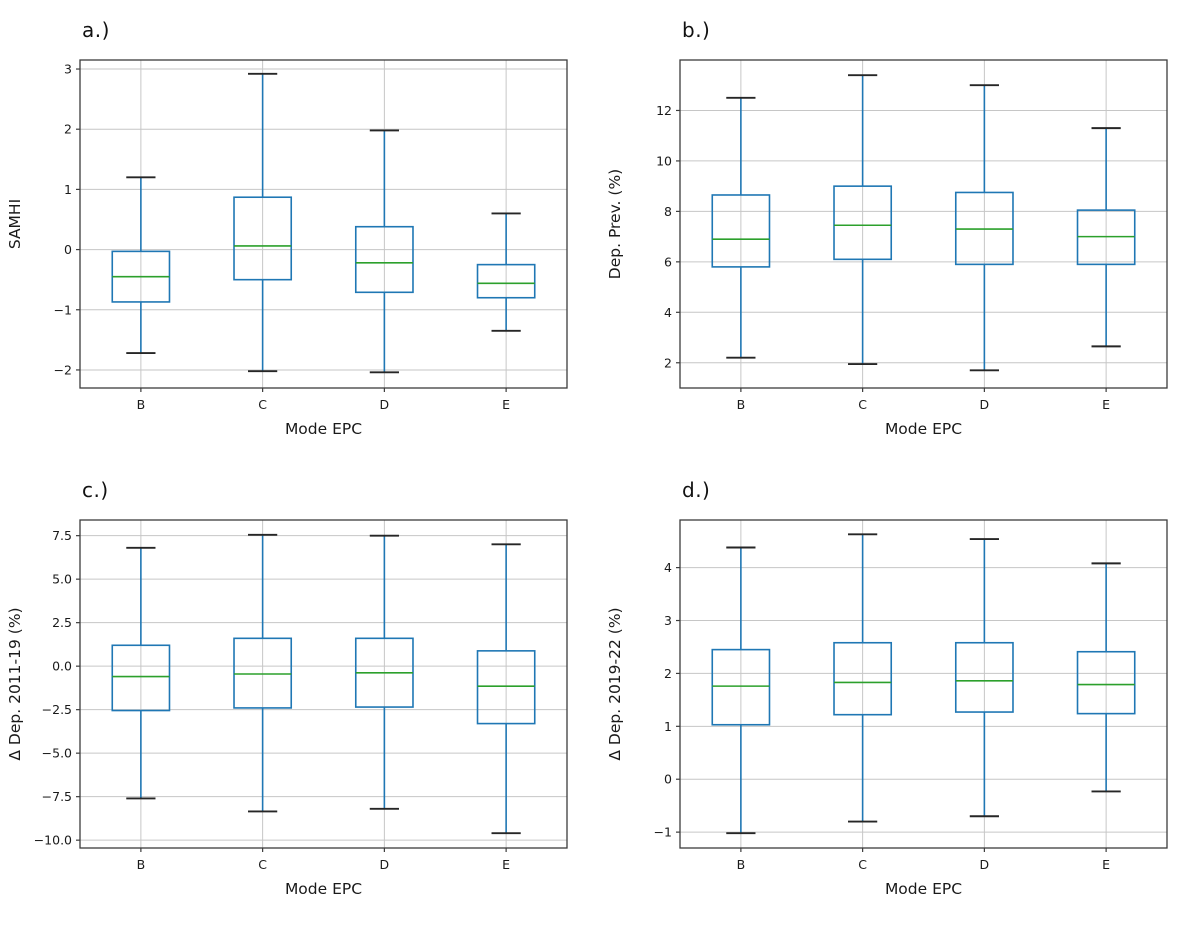  I want to click on svg-text: 5.0, so click(62, 579).